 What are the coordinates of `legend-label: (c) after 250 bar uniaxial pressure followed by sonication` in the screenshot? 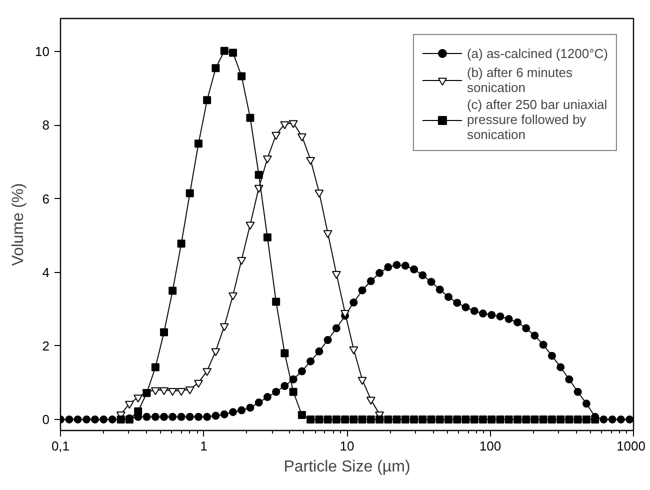 It's located at (537, 119).